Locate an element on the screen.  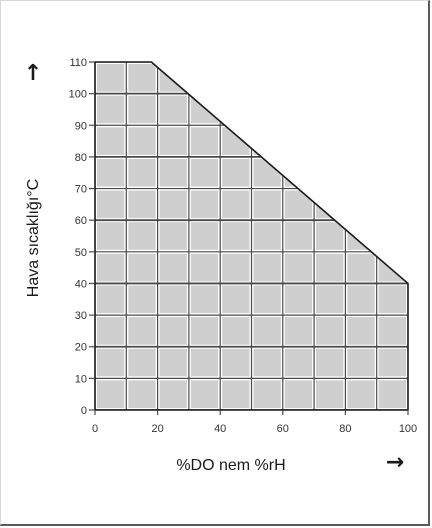
y-tick-label: 0 is located at coordinates (84, 411).